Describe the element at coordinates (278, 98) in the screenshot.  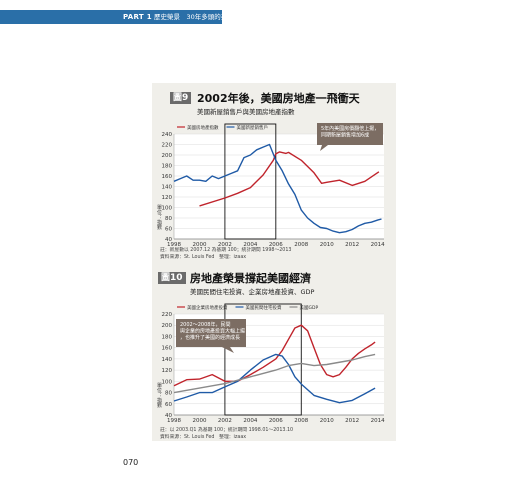
I see `figure-9-title: 2002年後，美國房地產一飛衝天` at that location.